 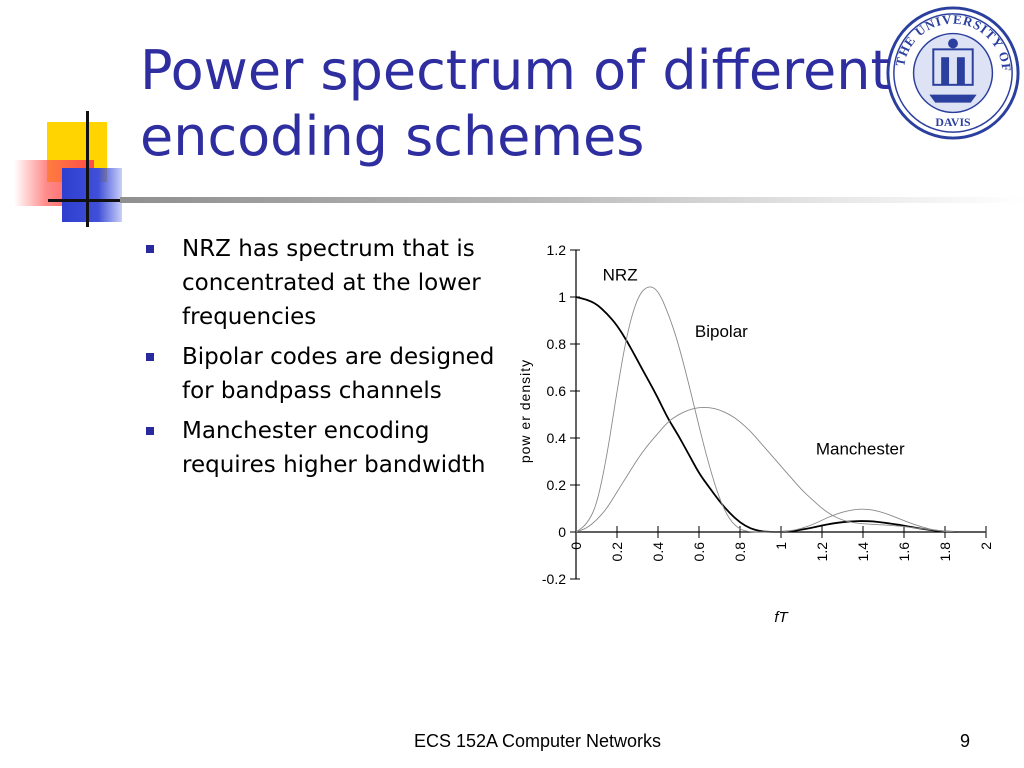 I want to click on y-tick-label: 0.2, so click(x=557, y=485).